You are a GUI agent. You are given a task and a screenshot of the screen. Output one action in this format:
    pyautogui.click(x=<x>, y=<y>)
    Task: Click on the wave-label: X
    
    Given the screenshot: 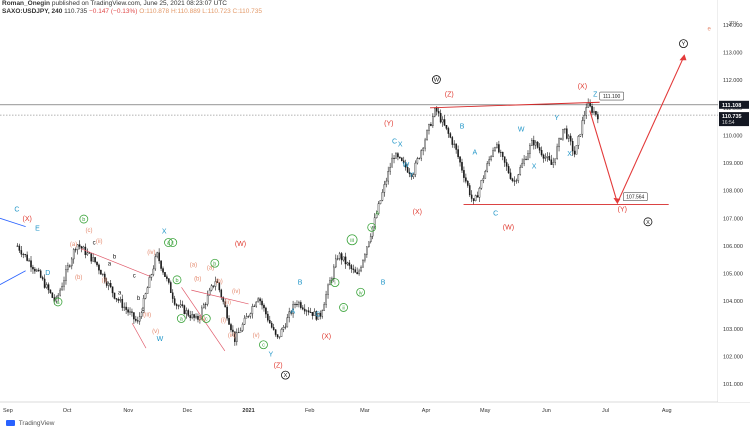 What is the action you would take?
    pyautogui.click(x=534, y=167)
    